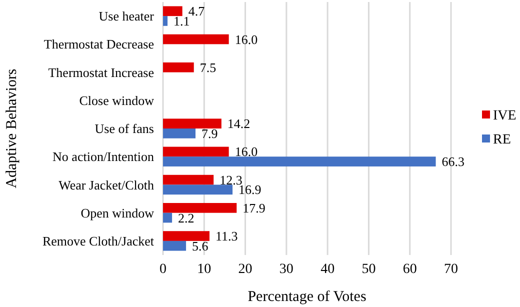 This screenshot has height=307, width=520. Describe the element at coordinates (369, 269) in the screenshot. I see `x-tick-label: 50` at that location.